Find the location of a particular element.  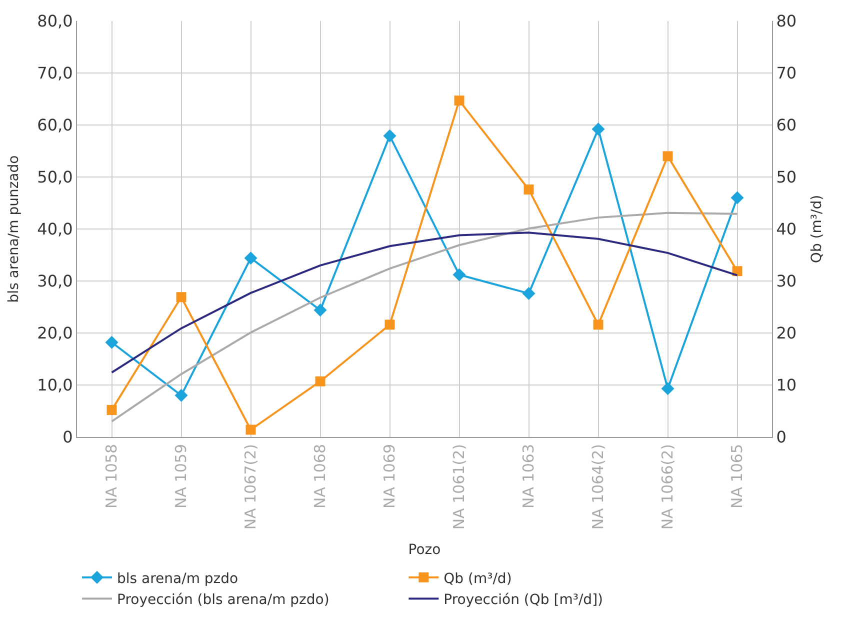

y-tick-label: 30,0 is located at coordinates (55, 281).